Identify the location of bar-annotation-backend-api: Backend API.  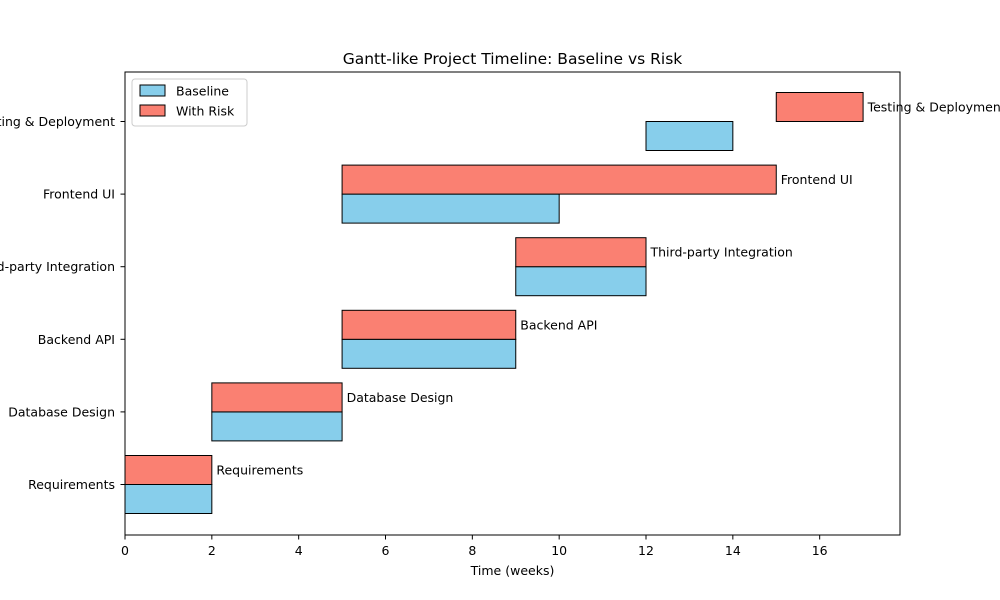
(558, 324).